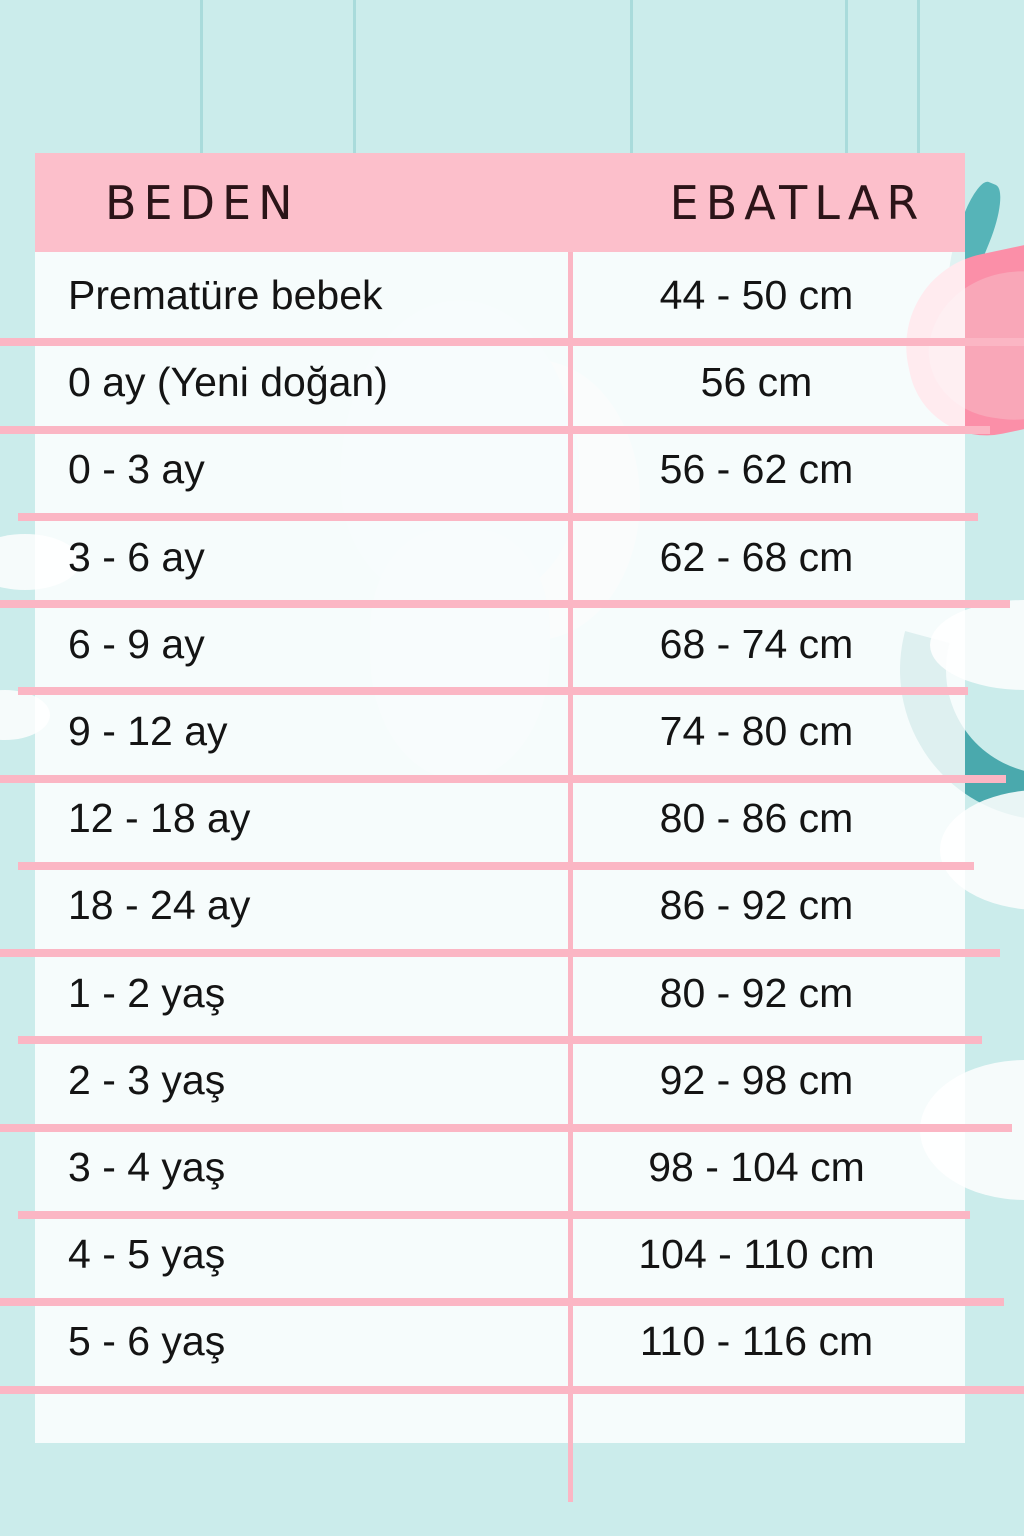 The image size is (1024, 1536). What do you see at coordinates (500, 1428) in the screenshot?
I see `table-row` at bounding box center [500, 1428].